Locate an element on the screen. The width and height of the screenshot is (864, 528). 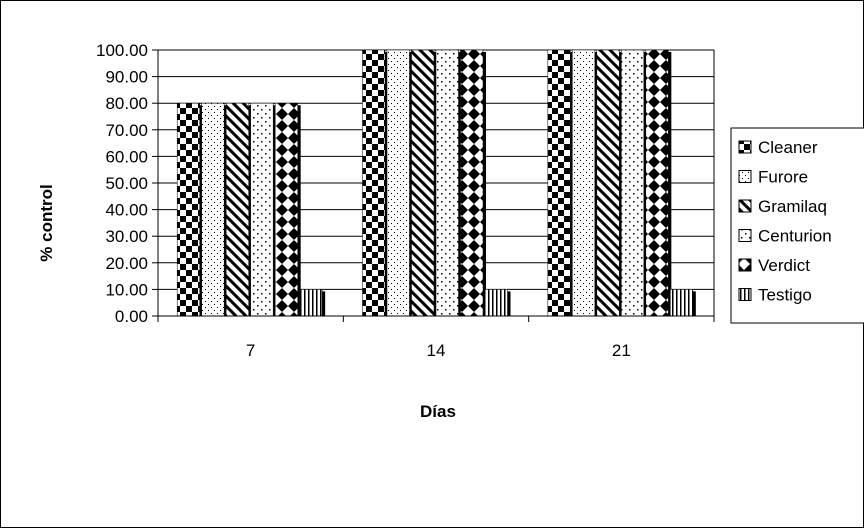
y-axis-title: % control is located at coordinates (46, 222).